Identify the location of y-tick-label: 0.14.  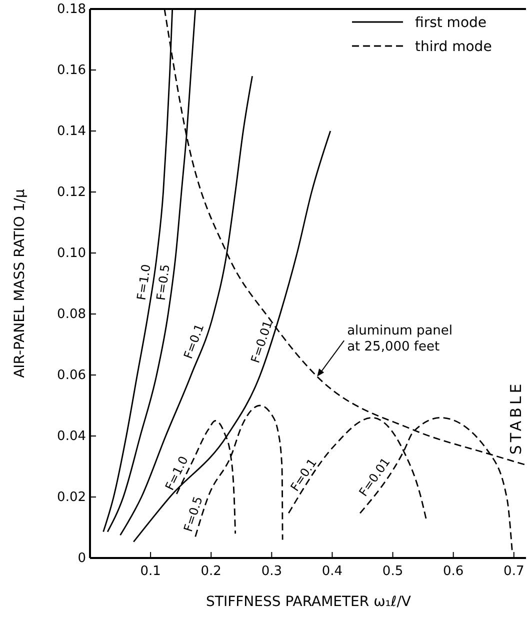
(71, 132).